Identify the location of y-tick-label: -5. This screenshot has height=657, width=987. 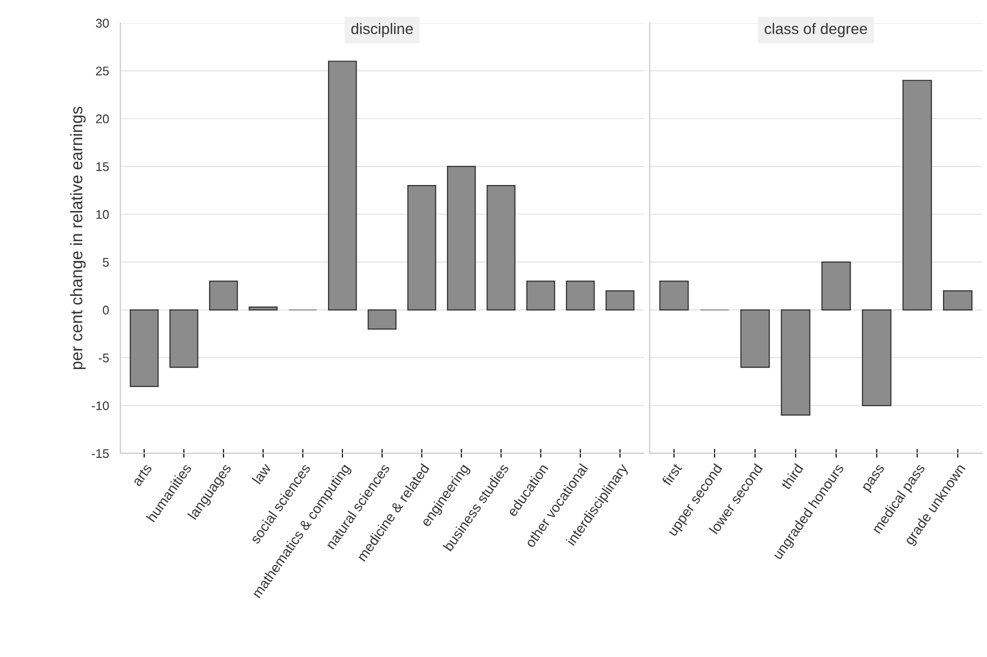
(103, 358).